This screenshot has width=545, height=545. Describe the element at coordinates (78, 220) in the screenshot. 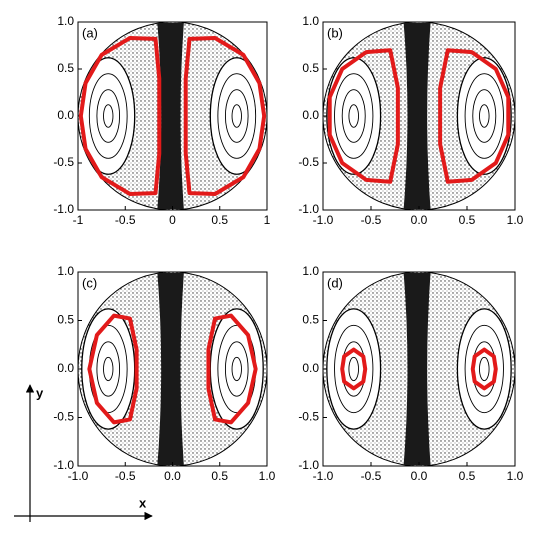

I see `x-tick-label: -1` at that location.